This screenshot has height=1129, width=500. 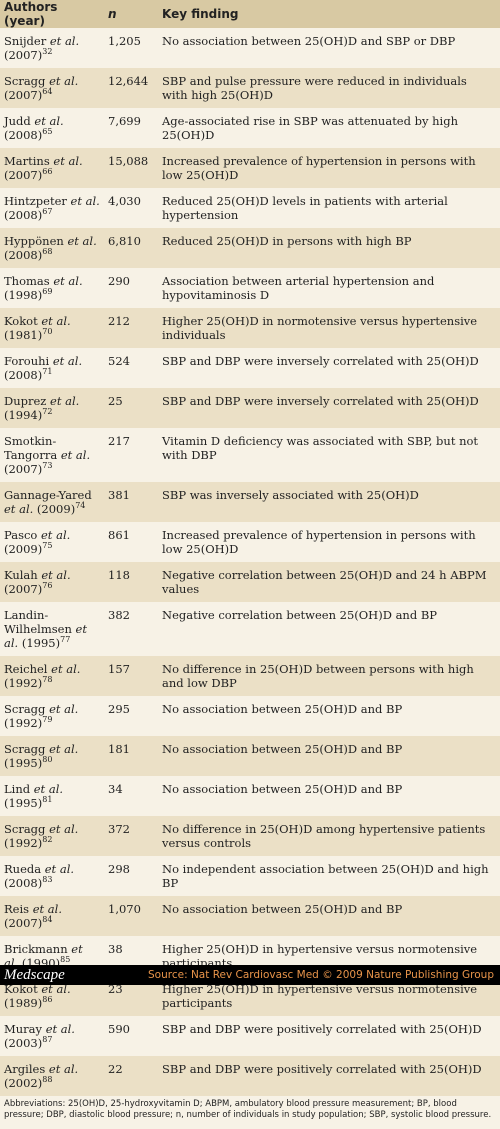 I want to click on author-cell: Smotkin-Tangorra et al. (2007)73, so click(x=52, y=455).